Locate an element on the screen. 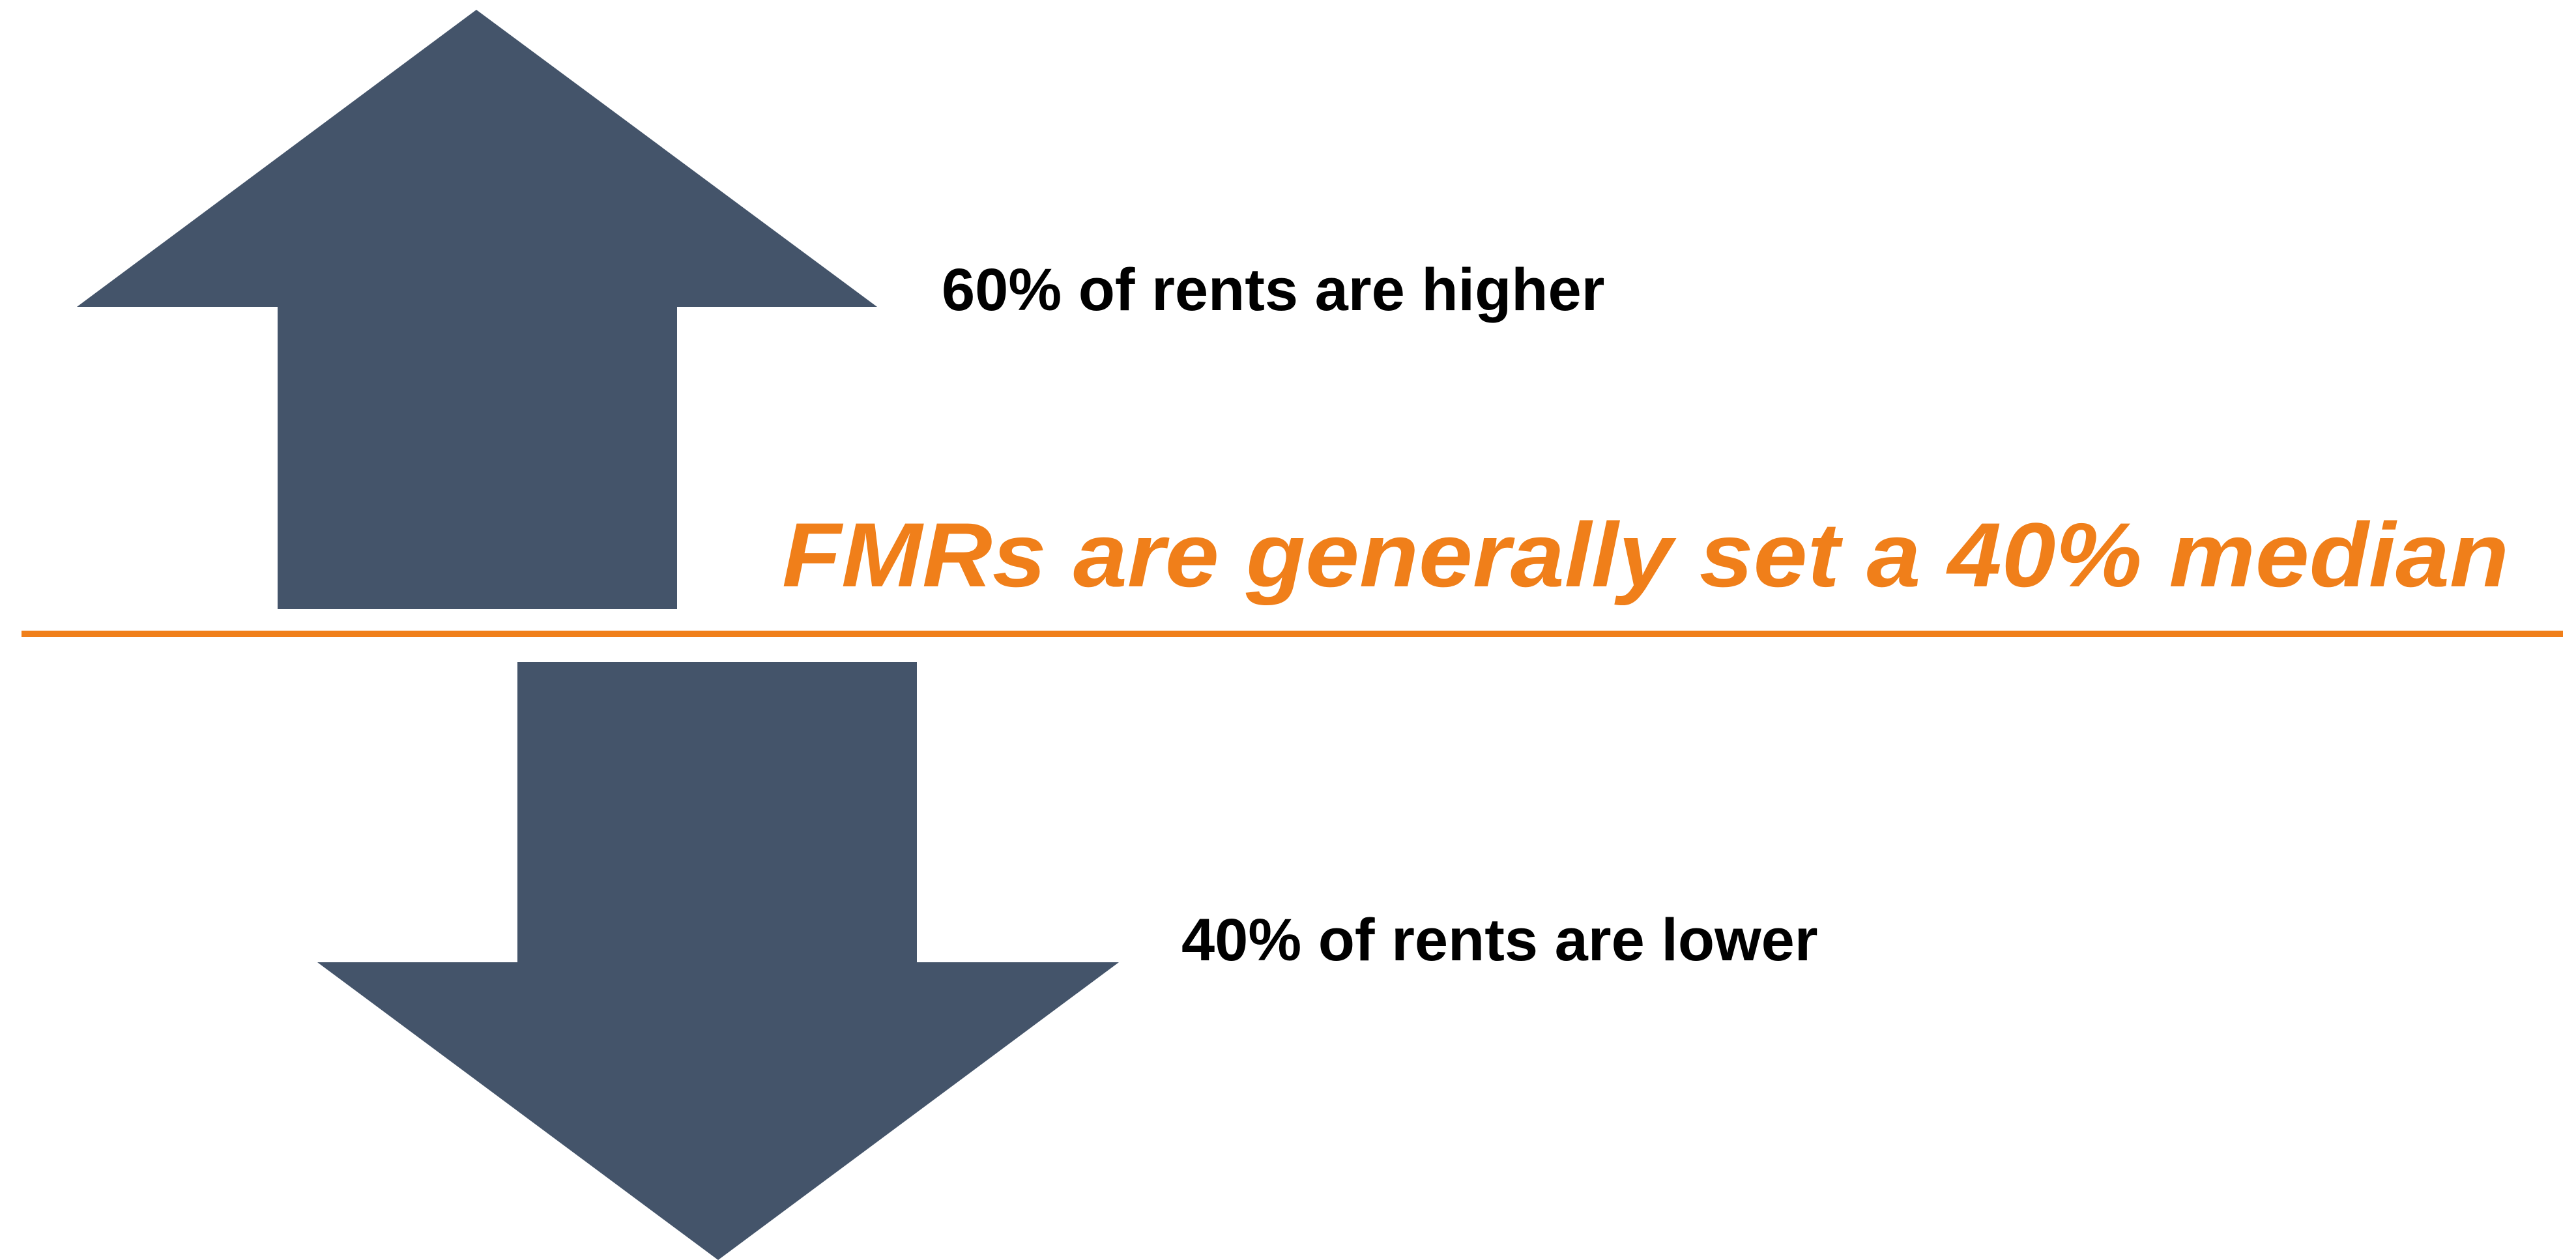  down-arrow is located at coordinates (718, 961).